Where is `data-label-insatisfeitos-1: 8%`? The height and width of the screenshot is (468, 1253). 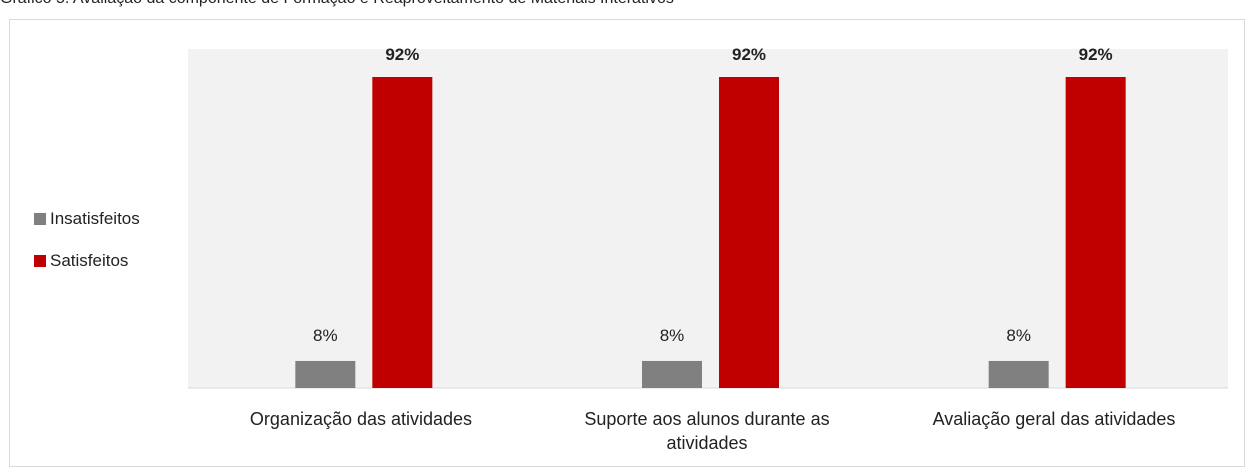 data-label-insatisfeitos-1: 8% is located at coordinates (672, 335).